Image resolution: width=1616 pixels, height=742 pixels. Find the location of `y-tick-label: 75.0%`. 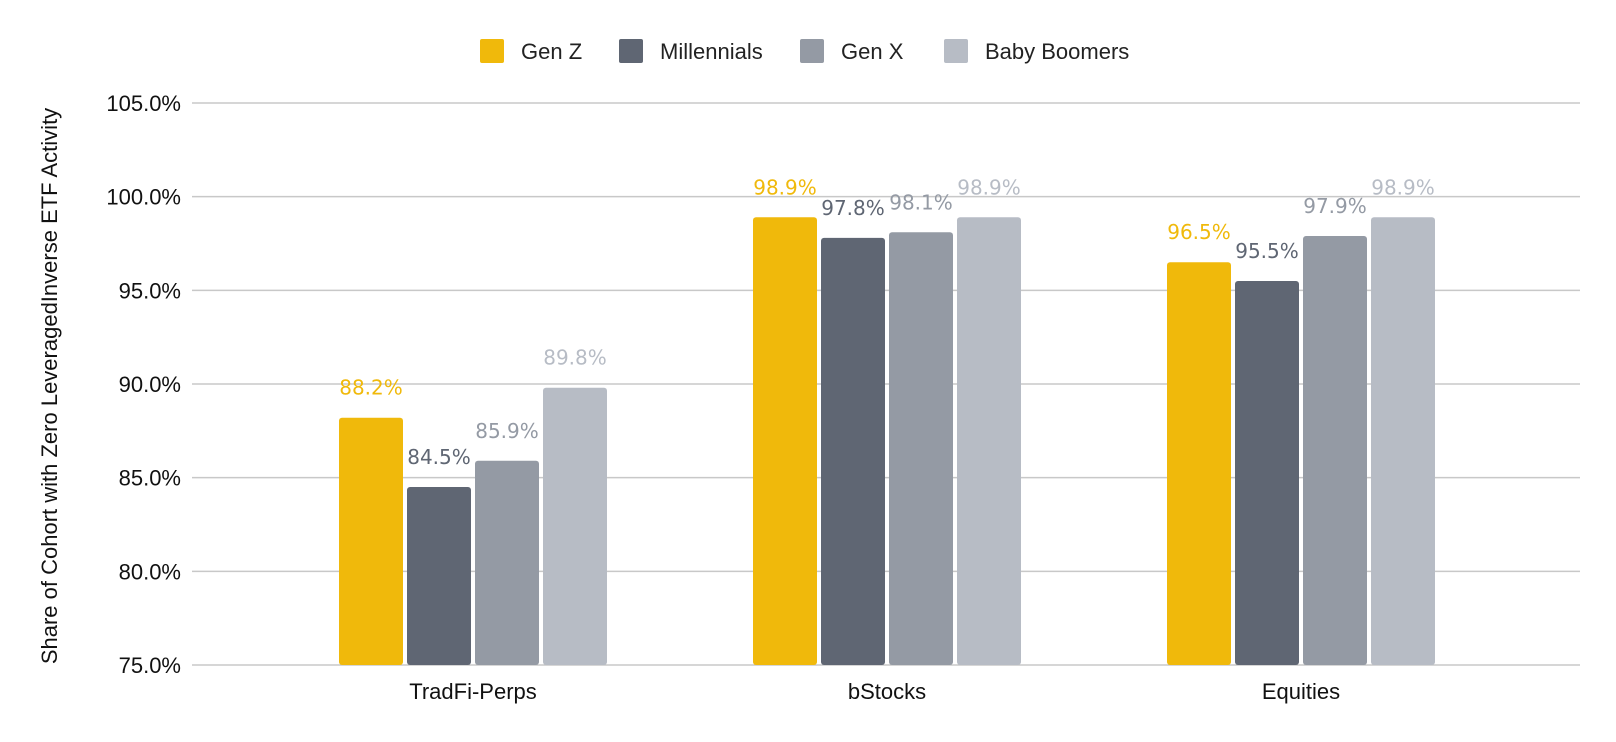

y-tick-label: 75.0% is located at coordinates (150, 665).